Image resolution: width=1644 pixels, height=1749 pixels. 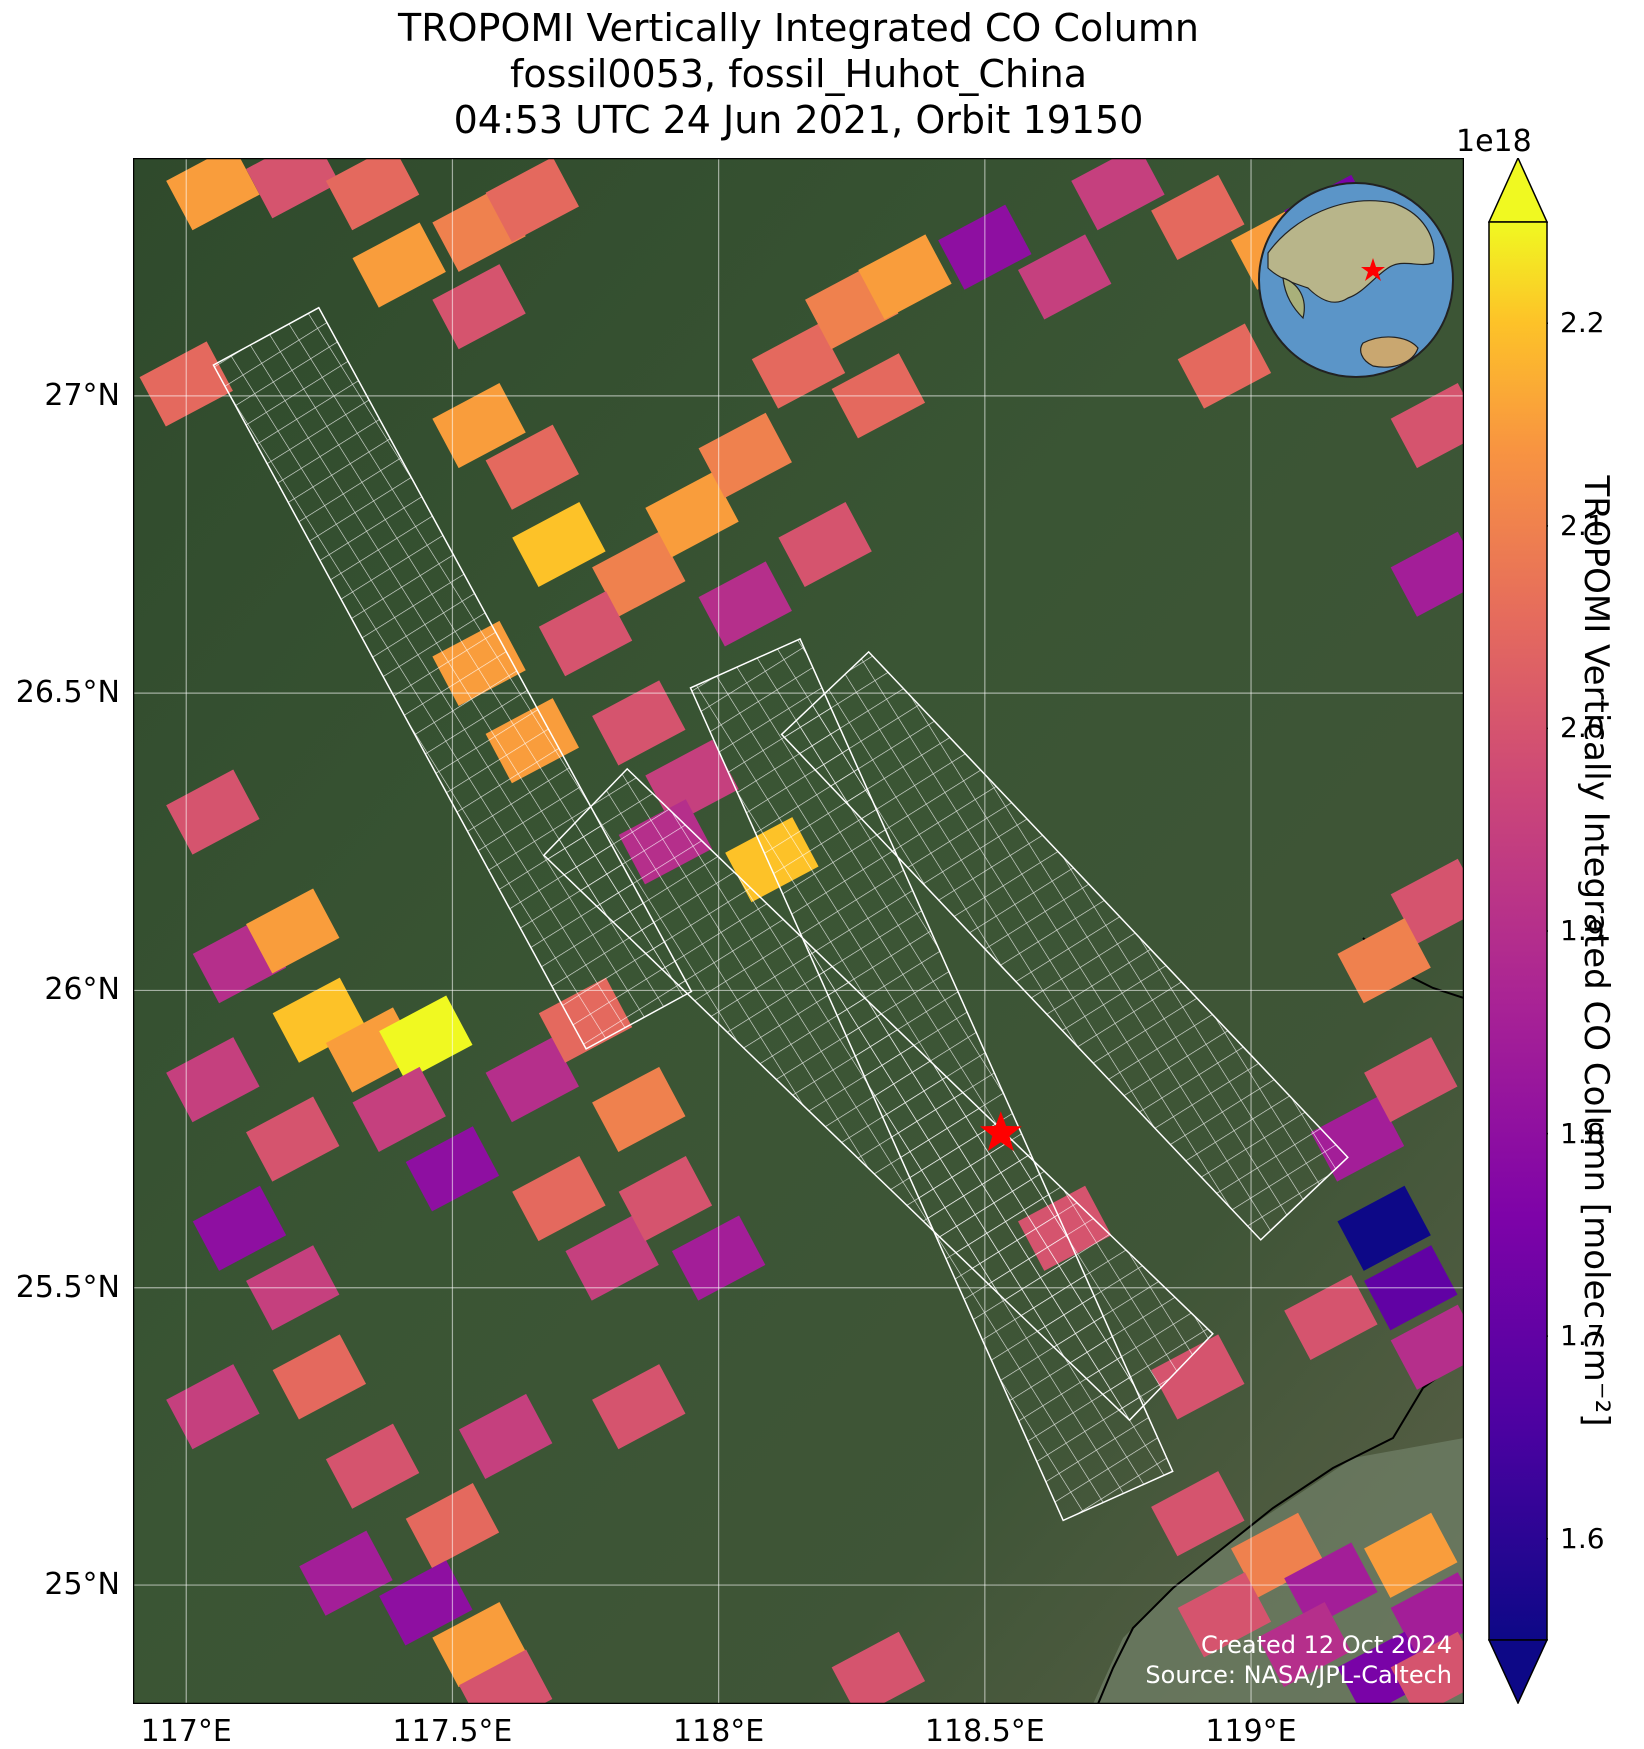 I want to click on colorbar-tick-label: 2.0, so click(x=1582, y=728).